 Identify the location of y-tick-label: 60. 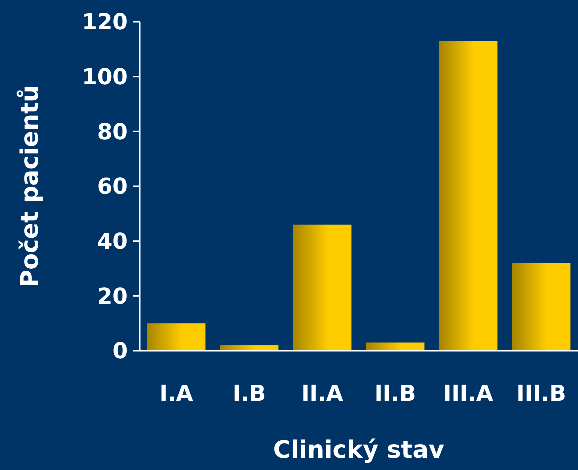
(112, 187).